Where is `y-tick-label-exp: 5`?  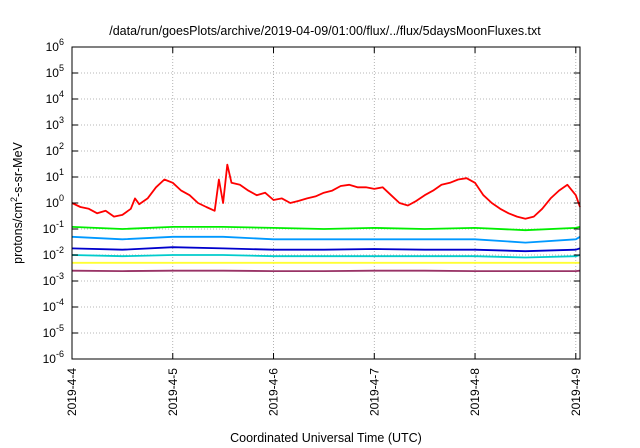 y-tick-label-exp: 5 is located at coordinates (61, 68).